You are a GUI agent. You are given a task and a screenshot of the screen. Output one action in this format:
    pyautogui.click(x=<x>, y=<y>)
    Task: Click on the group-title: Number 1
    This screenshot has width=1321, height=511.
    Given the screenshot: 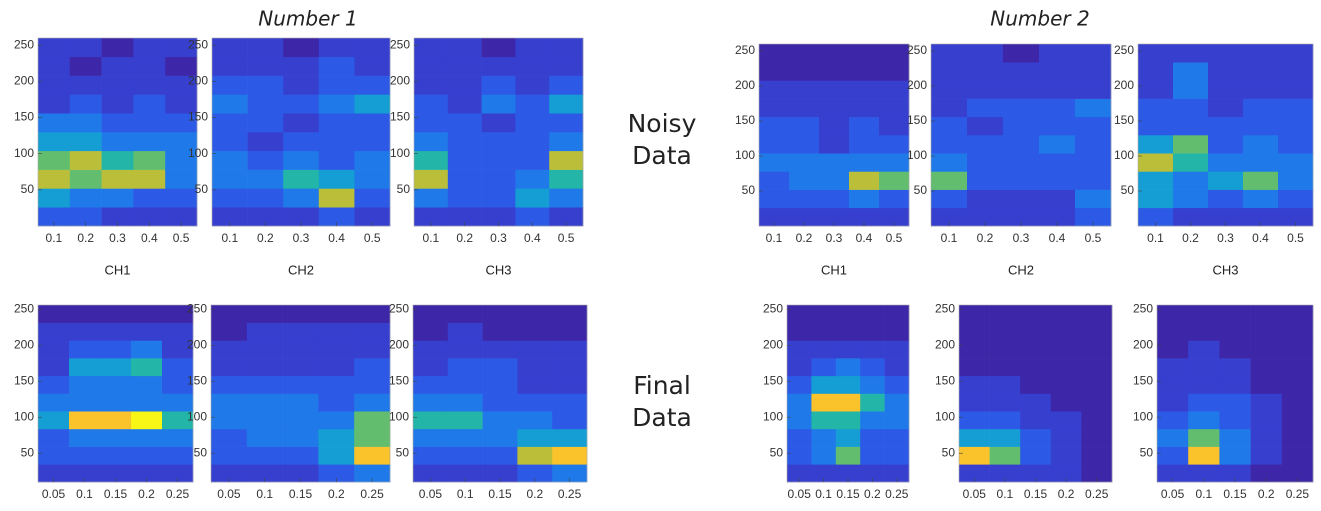 What is the action you would take?
    pyautogui.click(x=307, y=19)
    